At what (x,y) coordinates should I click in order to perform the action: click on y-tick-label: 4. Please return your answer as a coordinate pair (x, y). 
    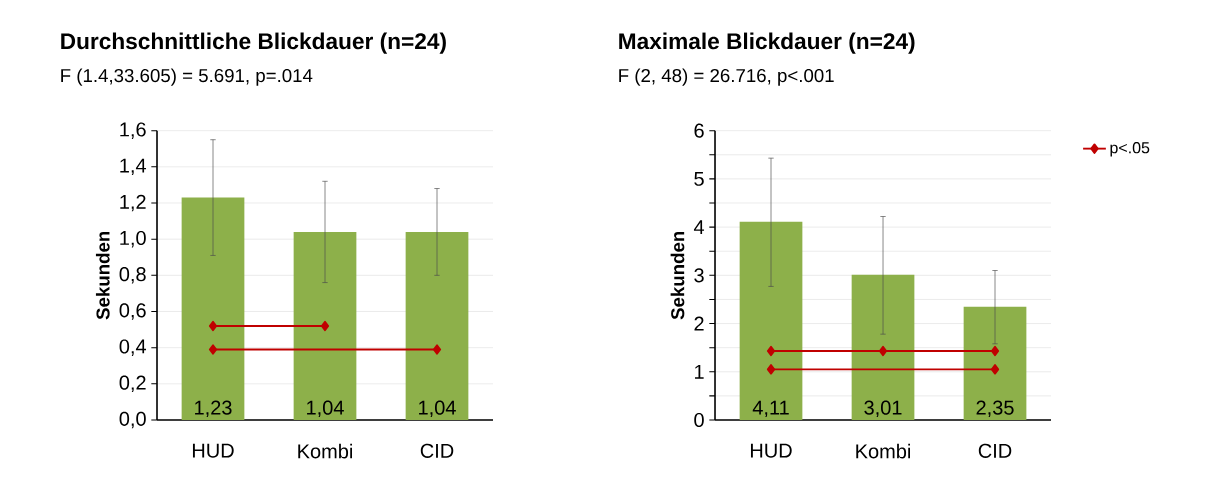
    Looking at the image, I should click on (699, 227).